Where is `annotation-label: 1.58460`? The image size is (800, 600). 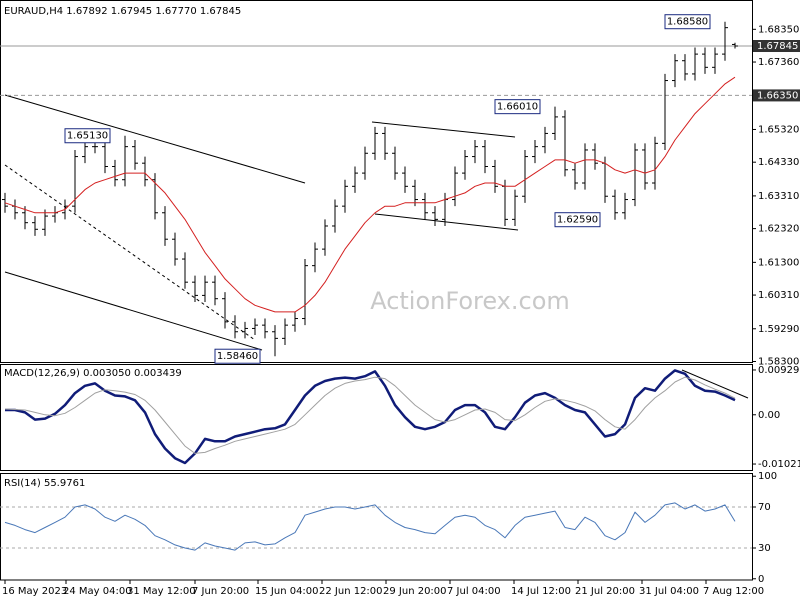 annotation-label: 1.58460 is located at coordinates (237, 356).